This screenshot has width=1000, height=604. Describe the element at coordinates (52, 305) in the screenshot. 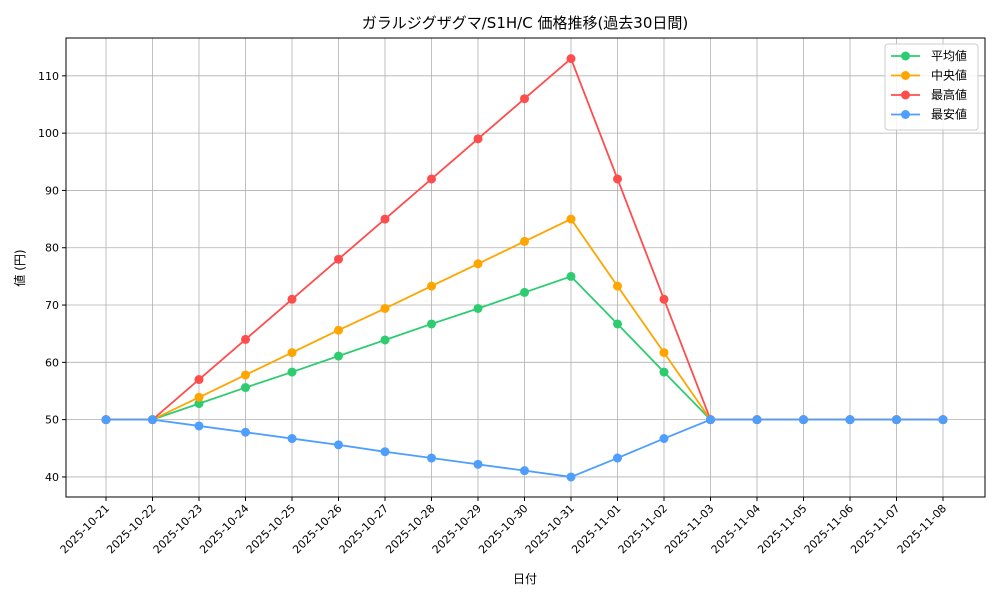

I see `y-tick-label: 70` at that location.